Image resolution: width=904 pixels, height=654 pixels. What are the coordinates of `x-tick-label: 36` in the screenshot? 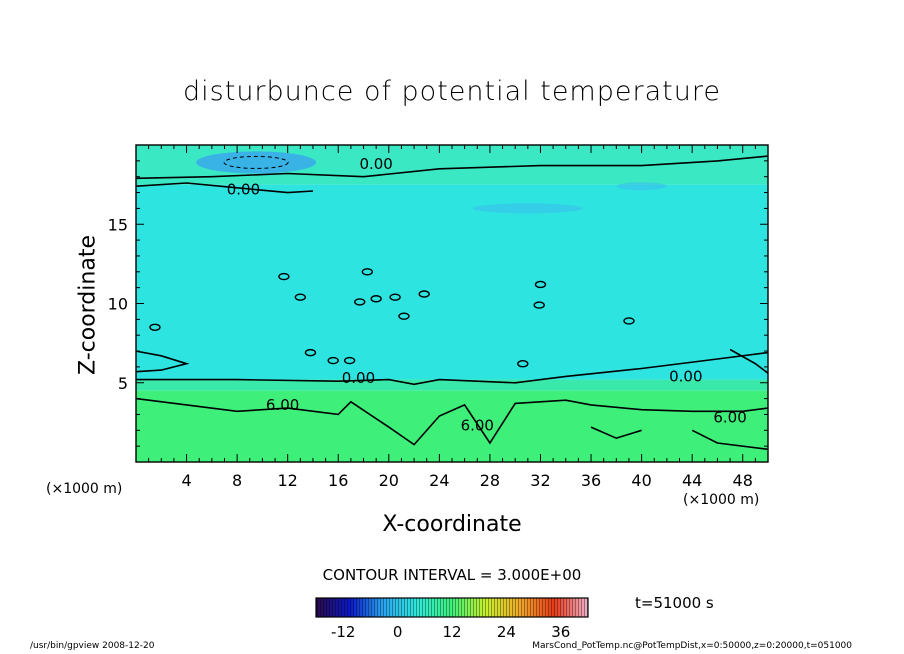 It's located at (591, 480).